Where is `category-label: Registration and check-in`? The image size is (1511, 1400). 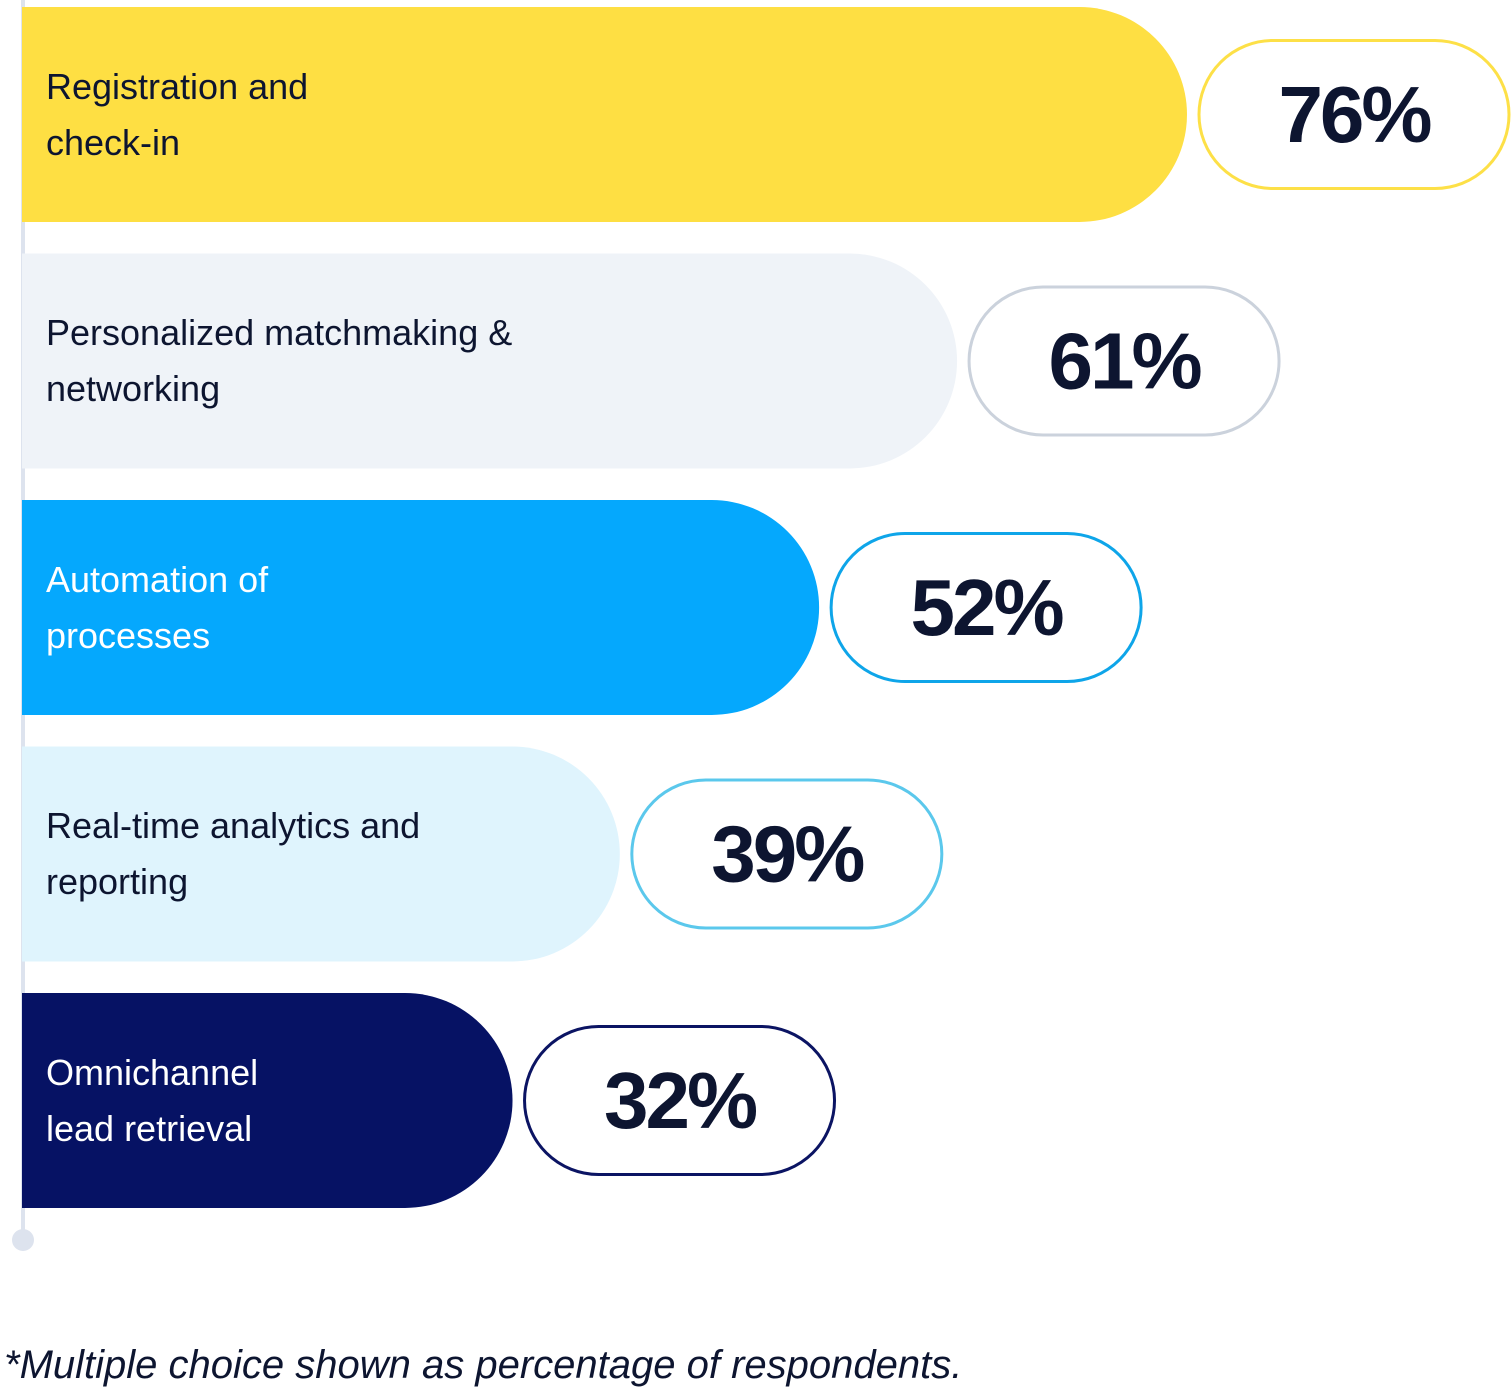 category-label: Registration and check-in is located at coordinates (177, 114).